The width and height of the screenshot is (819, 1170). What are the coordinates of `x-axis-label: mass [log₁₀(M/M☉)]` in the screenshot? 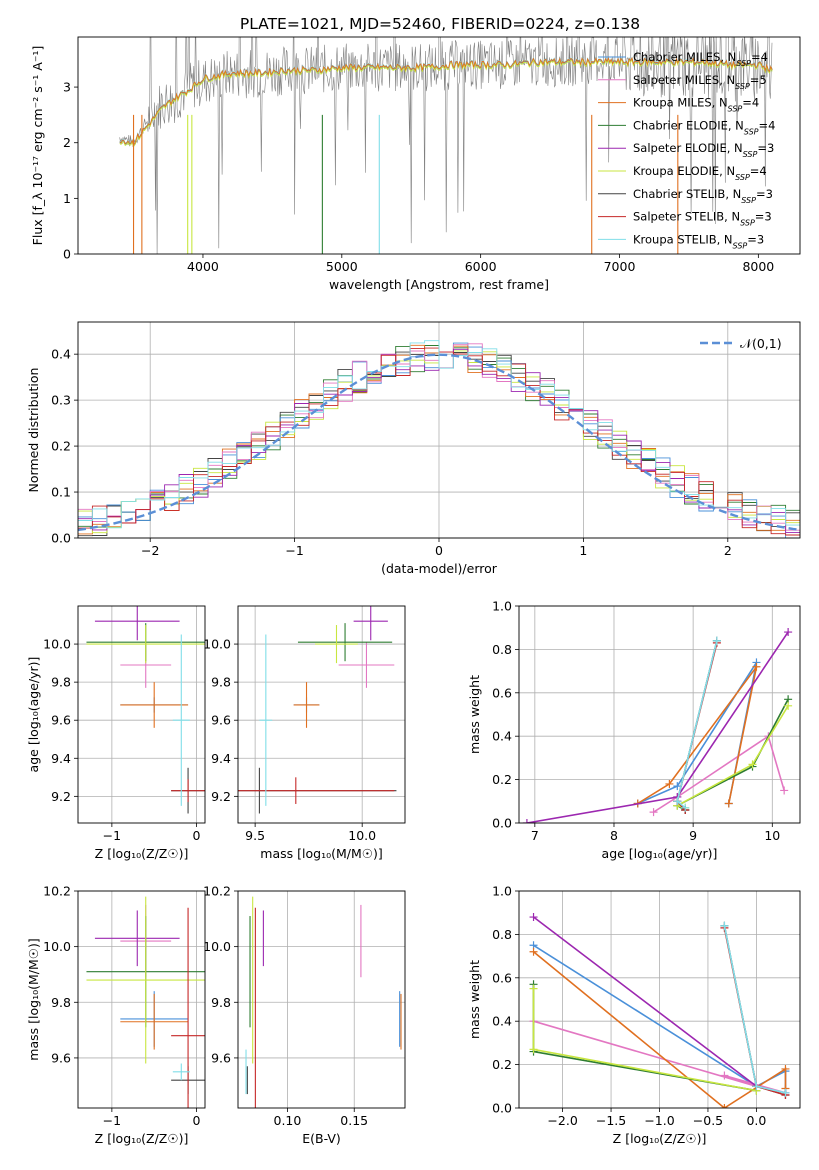 It's located at (321, 853).